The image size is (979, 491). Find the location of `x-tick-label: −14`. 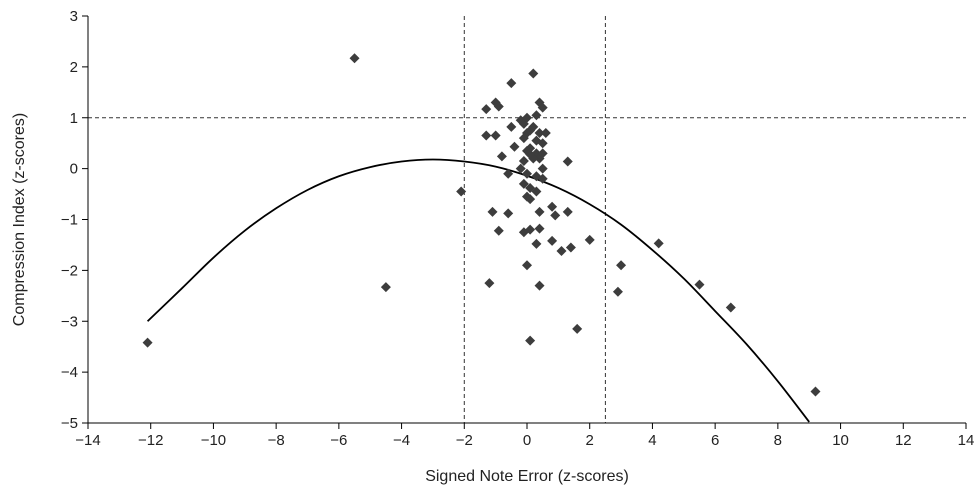

x-tick-label: −14 is located at coordinates (87, 440).